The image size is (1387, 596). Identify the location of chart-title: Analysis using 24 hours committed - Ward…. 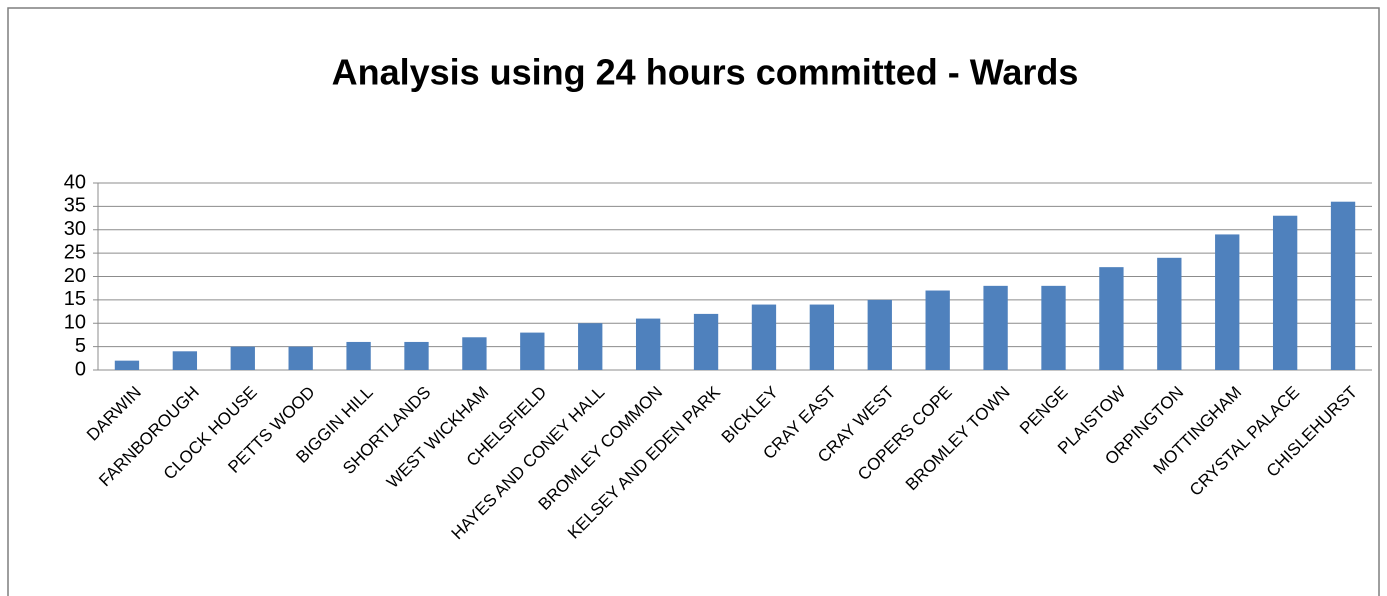
(705, 72).